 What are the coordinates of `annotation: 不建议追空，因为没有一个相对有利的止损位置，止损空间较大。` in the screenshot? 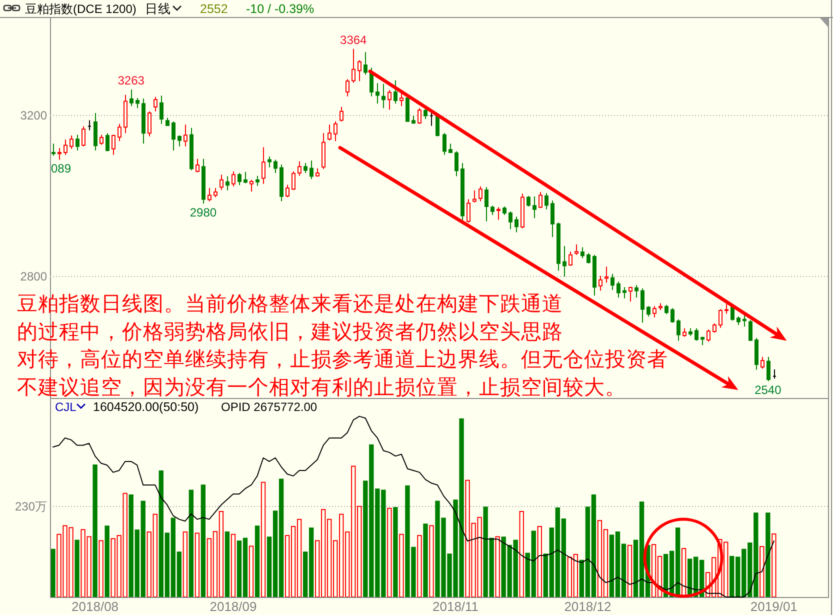 It's located at (321, 387).